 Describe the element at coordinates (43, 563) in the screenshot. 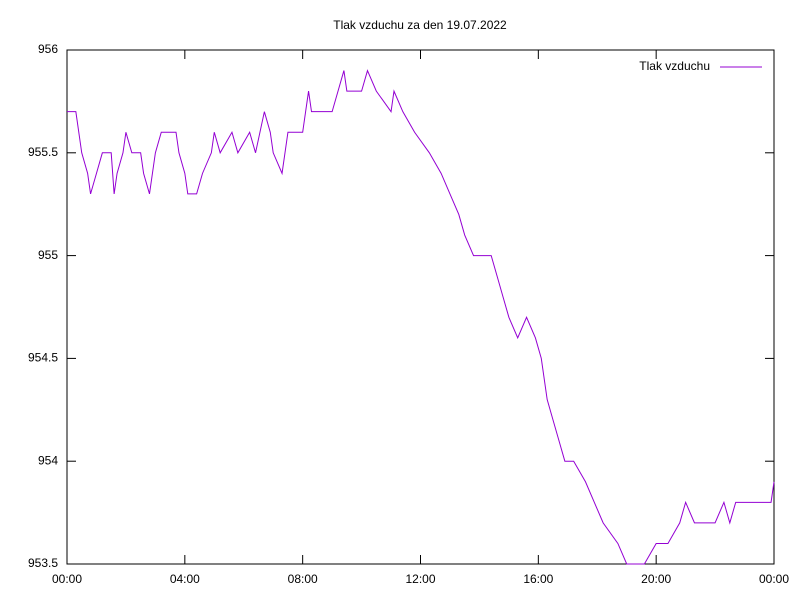

I see `y-tick-label: 953.5` at that location.